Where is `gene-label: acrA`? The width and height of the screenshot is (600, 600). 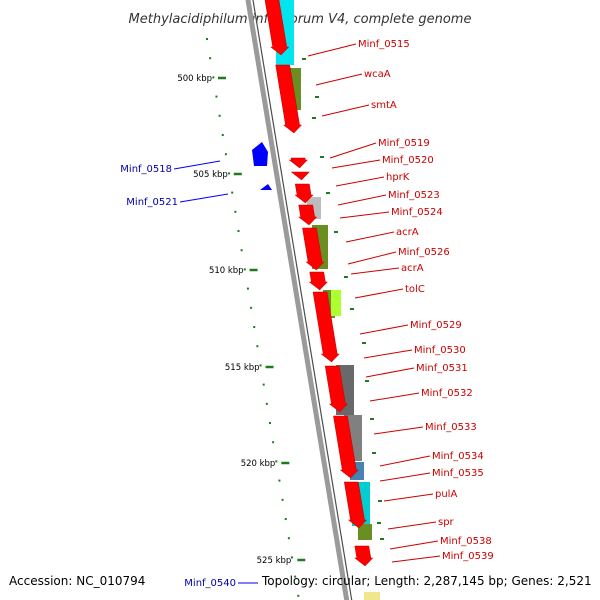 gene-label: acrA is located at coordinates (407, 232).